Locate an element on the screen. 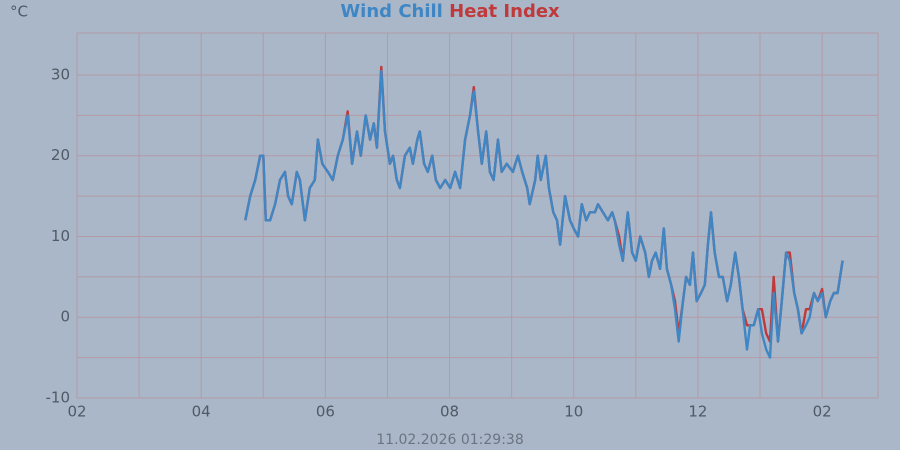 This screenshot has width=900, height=450. y-tick-label: 0 is located at coordinates (65, 317).